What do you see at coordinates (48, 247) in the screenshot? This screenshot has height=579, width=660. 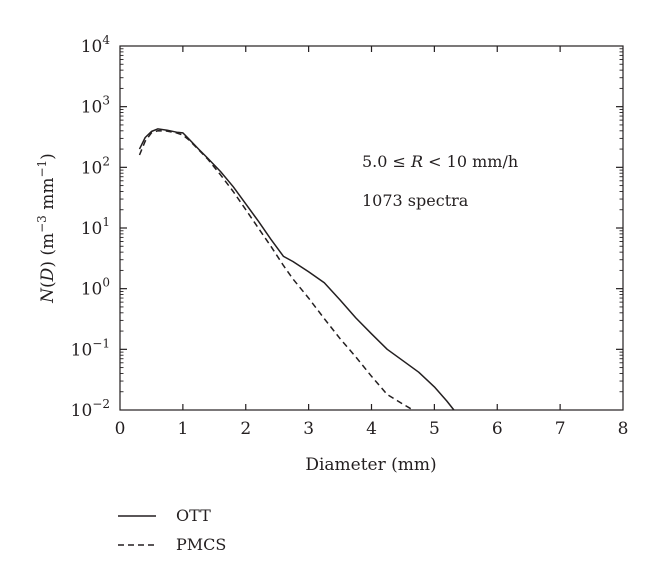 I see `y-axis-title-units-open: (m` at bounding box center [48, 247].